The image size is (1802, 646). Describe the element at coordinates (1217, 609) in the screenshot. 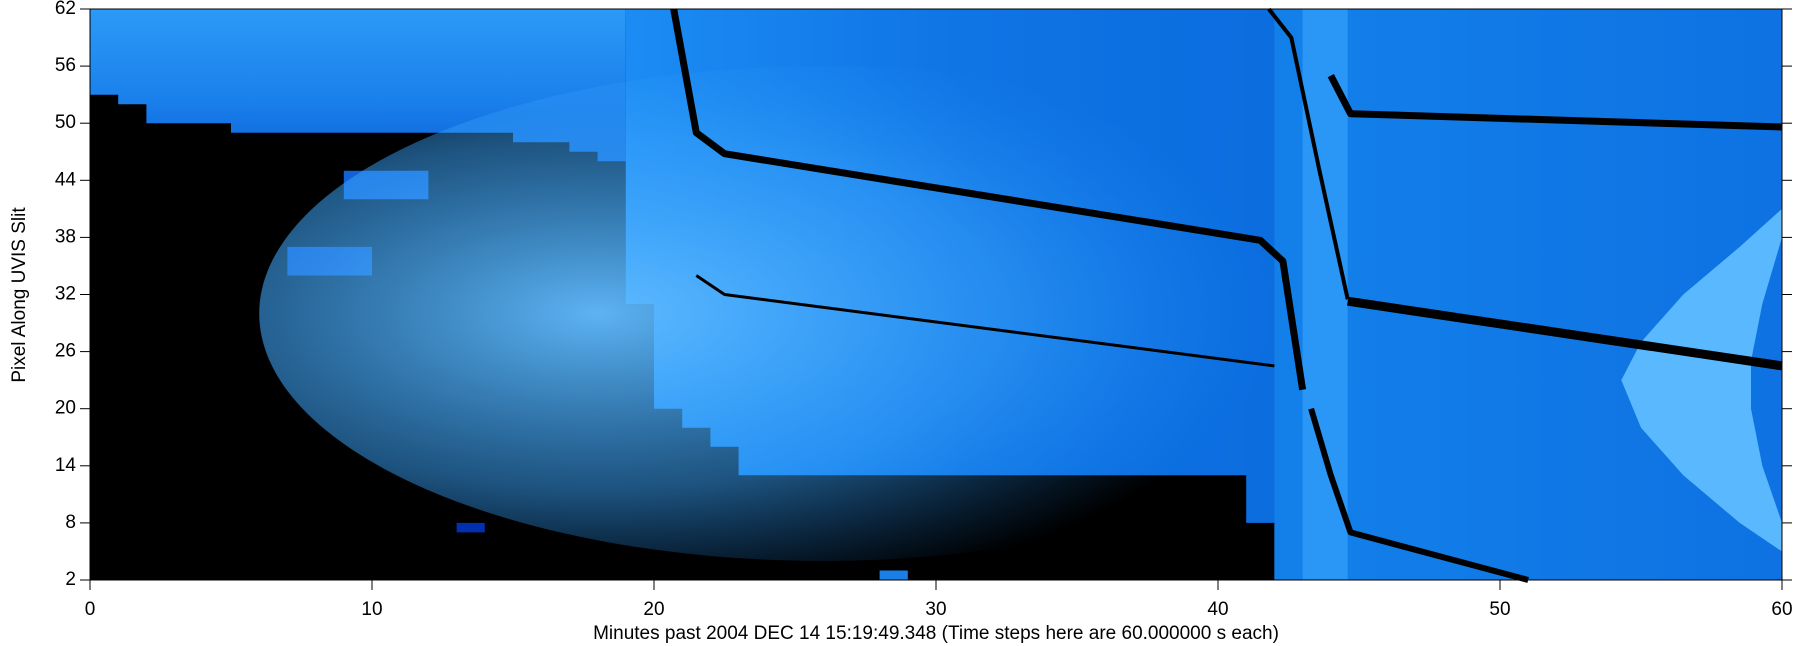

I see `x-tick-label: 40` at that location.